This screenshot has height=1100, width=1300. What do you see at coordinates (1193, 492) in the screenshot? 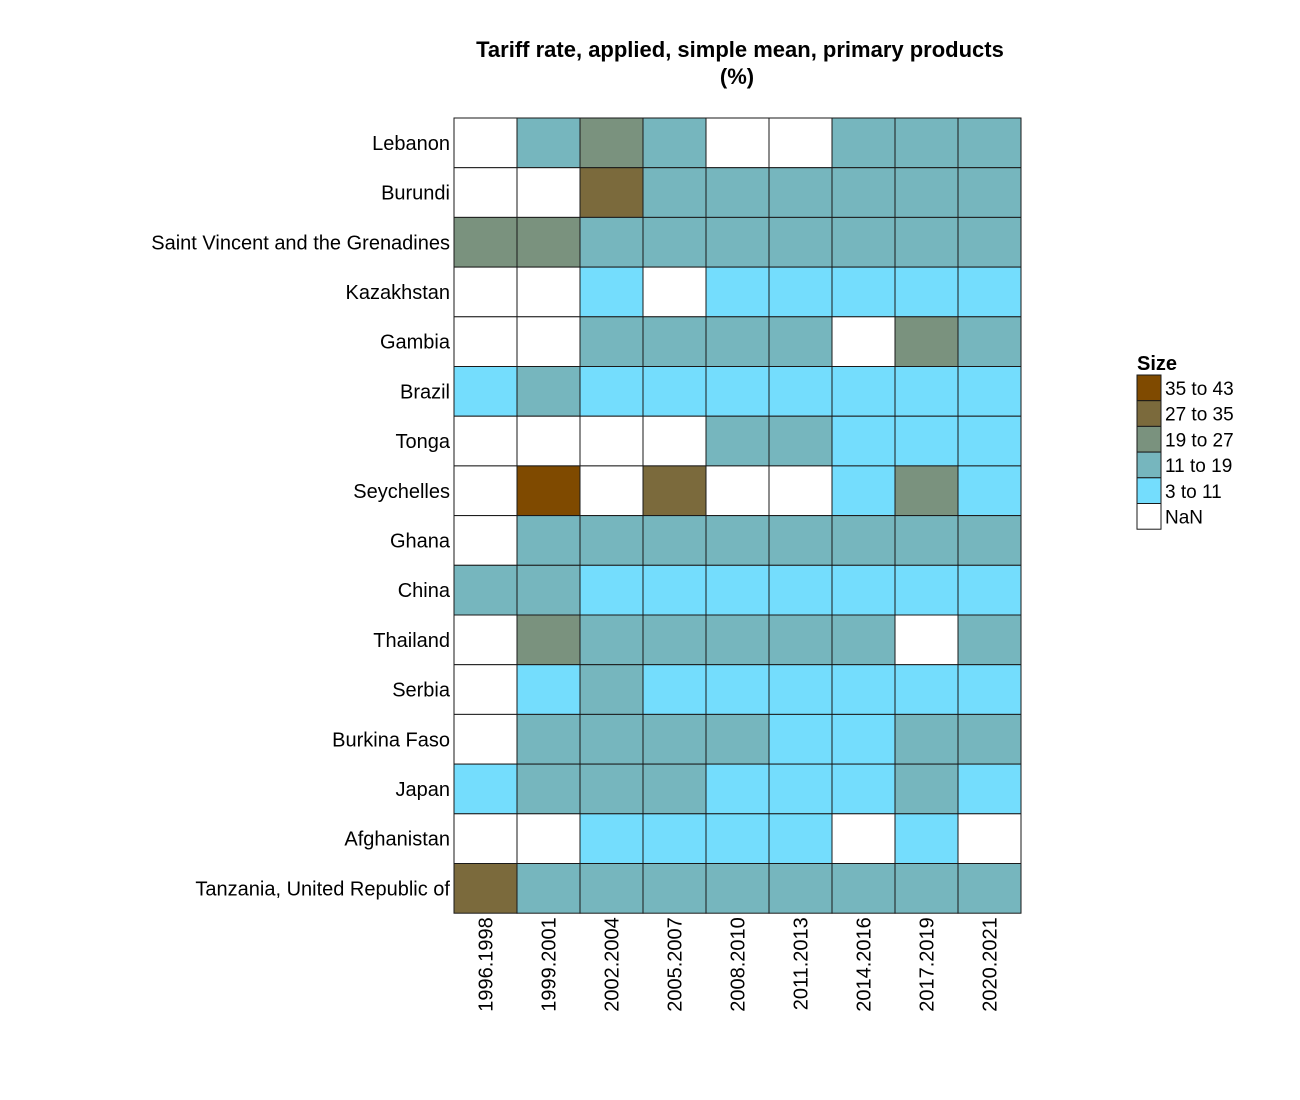
I see `legend-label-3-to-11: 3 to 11` at bounding box center [1193, 492].